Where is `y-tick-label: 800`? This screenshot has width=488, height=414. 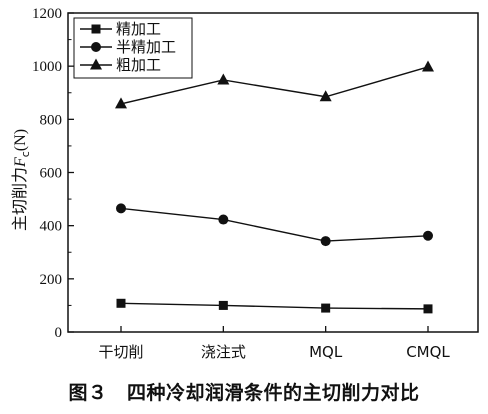 y-tick-label: 800 is located at coordinates (51, 120).